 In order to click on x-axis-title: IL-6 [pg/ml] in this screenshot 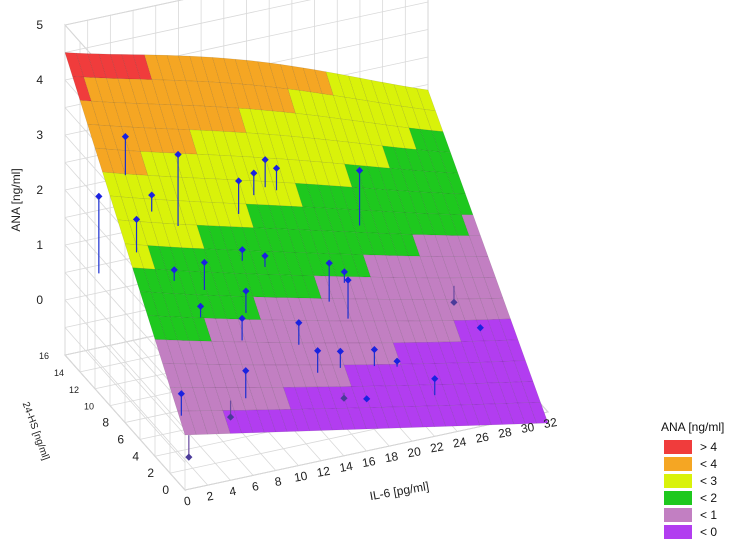, I will do `click(400, 491)`.